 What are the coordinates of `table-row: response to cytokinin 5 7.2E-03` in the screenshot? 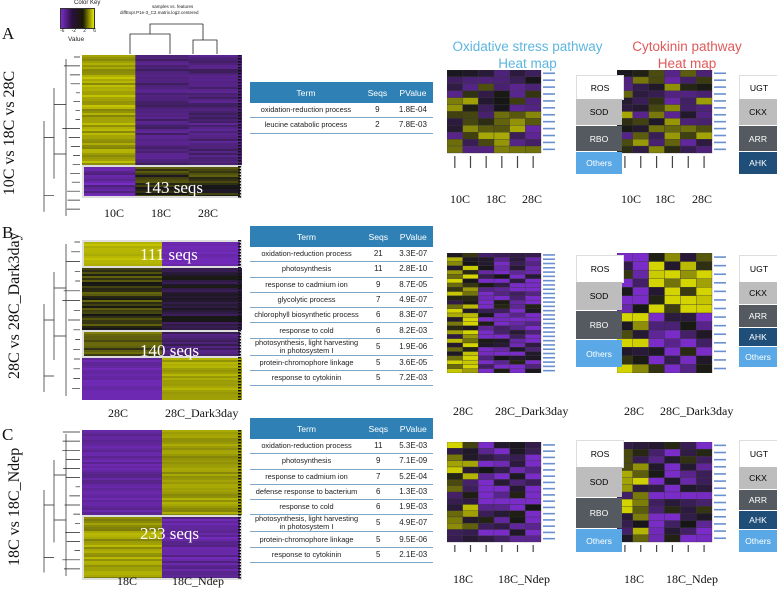 It's located at (341, 378).